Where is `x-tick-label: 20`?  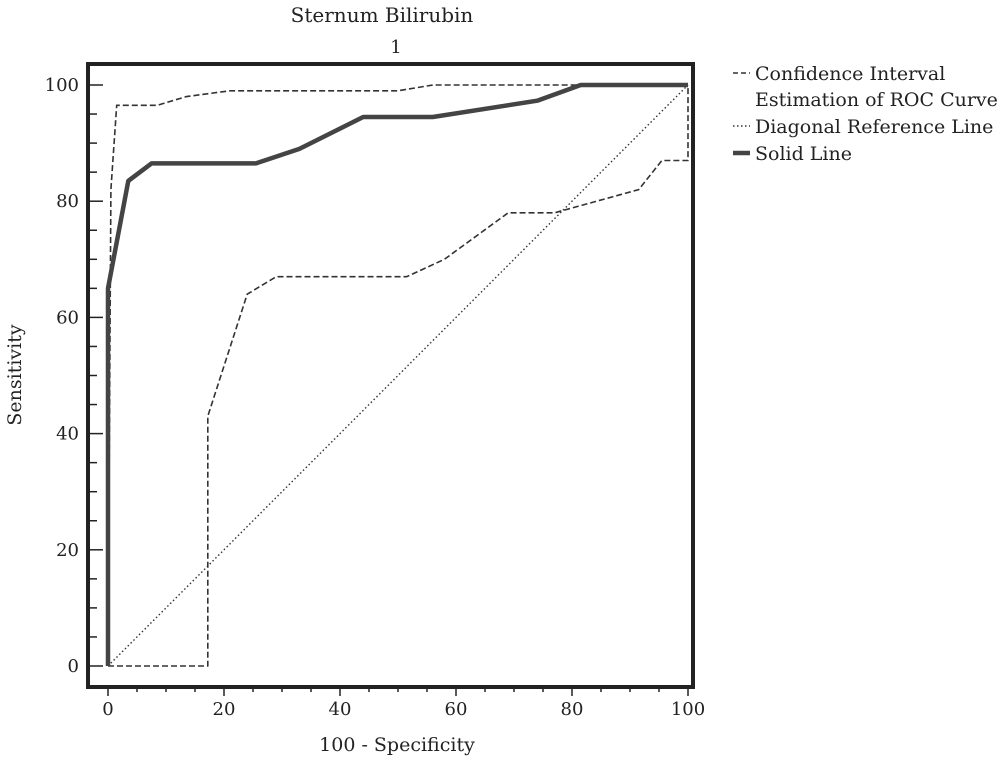
x-tick-label: 20 is located at coordinates (224, 709).